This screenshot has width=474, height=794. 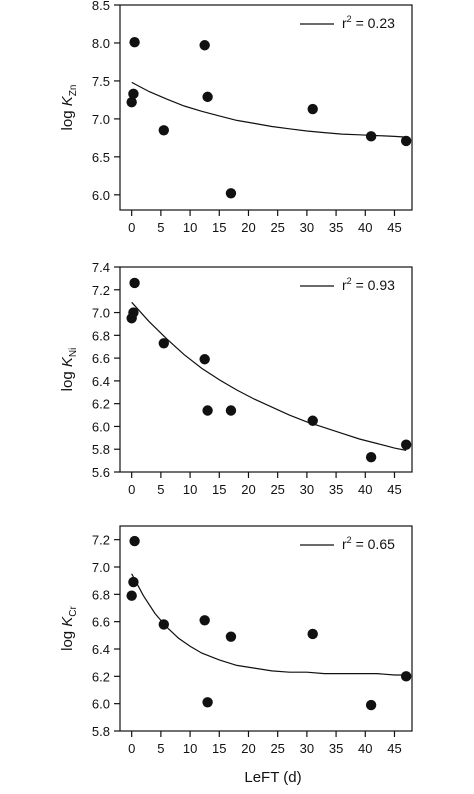 What do you see at coordinates (272, 777) in the screenshot?
I see `x-axis-title: LeFT (d)` at bounding box center [272, 777].